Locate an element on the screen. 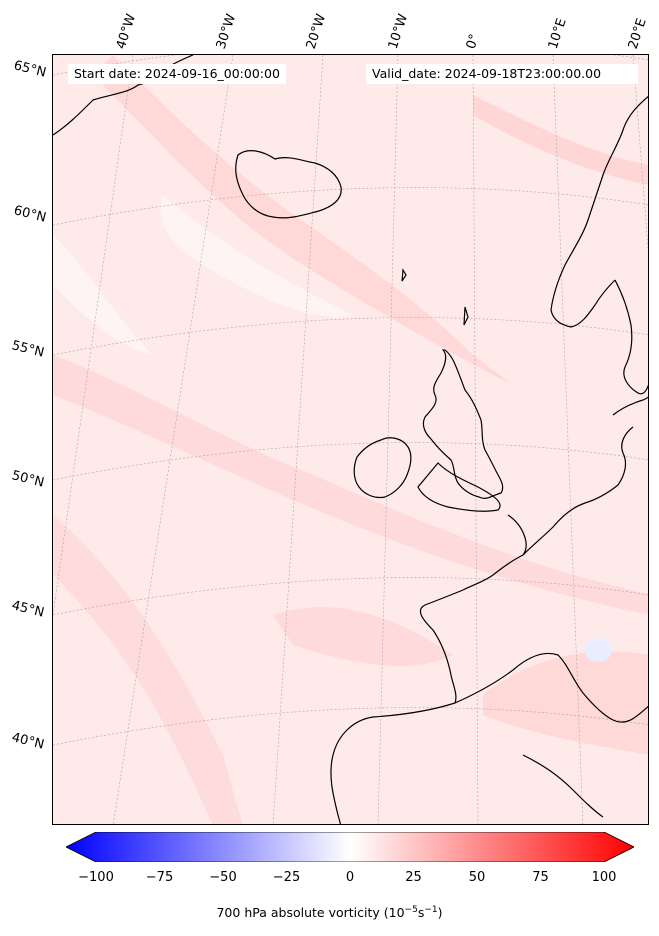 The image size is (659, 936). colorbar-tick-label: −25 is located at coordinates (286, 877).